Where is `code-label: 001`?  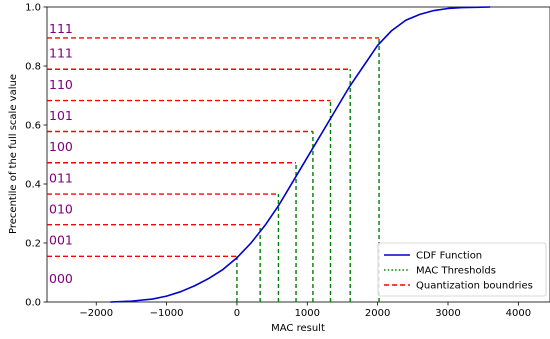 code-label: 001 is located at coordinates (61, 239).